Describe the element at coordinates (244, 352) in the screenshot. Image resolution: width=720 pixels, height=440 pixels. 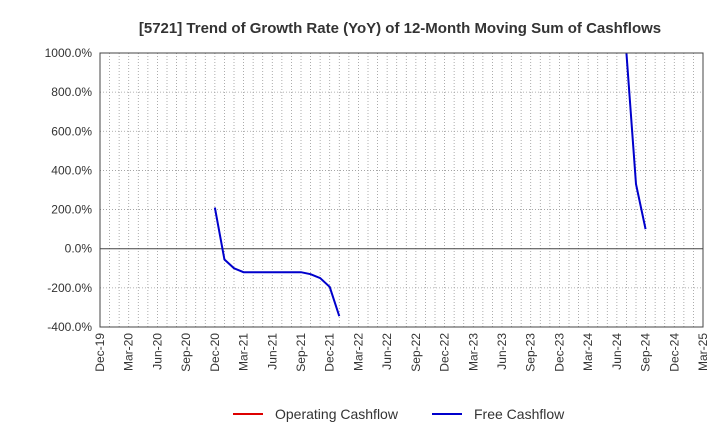
I see `x-tick-label: Mar-21` at that location.